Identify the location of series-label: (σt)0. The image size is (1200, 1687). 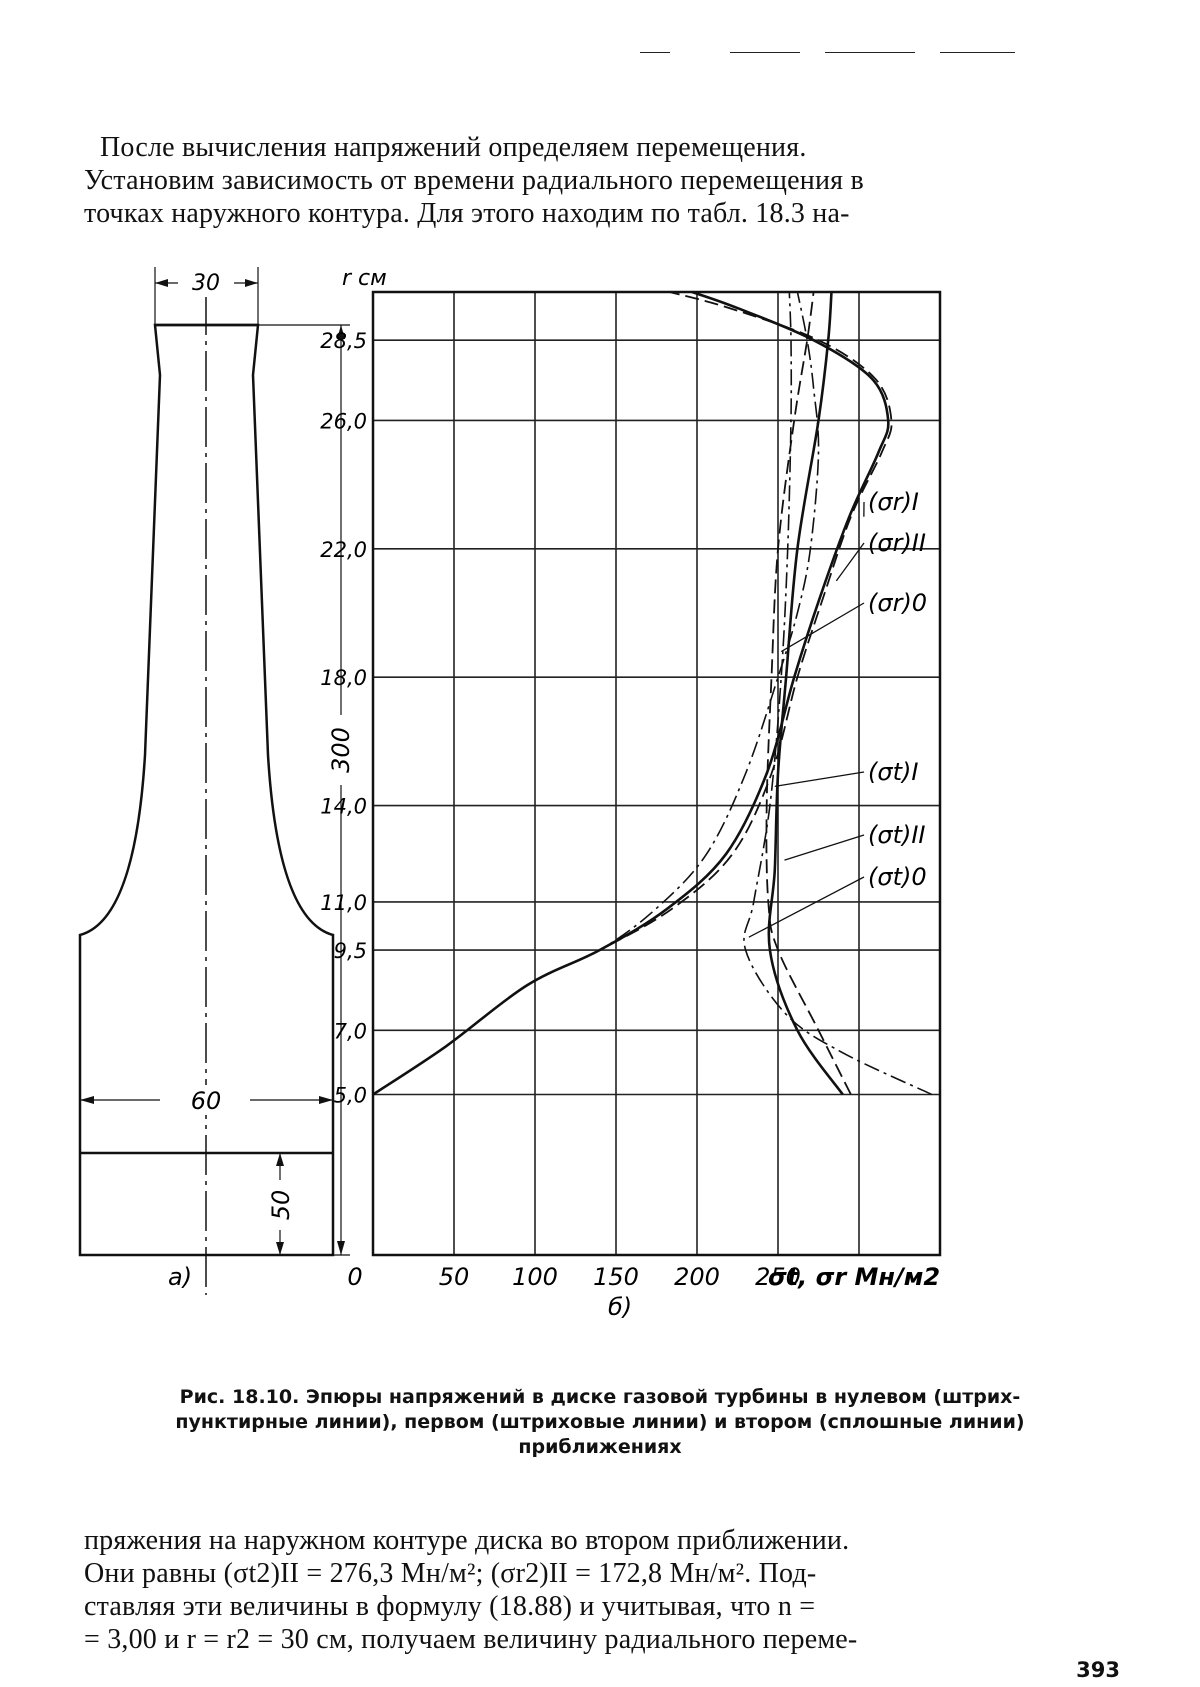
(897, 877).